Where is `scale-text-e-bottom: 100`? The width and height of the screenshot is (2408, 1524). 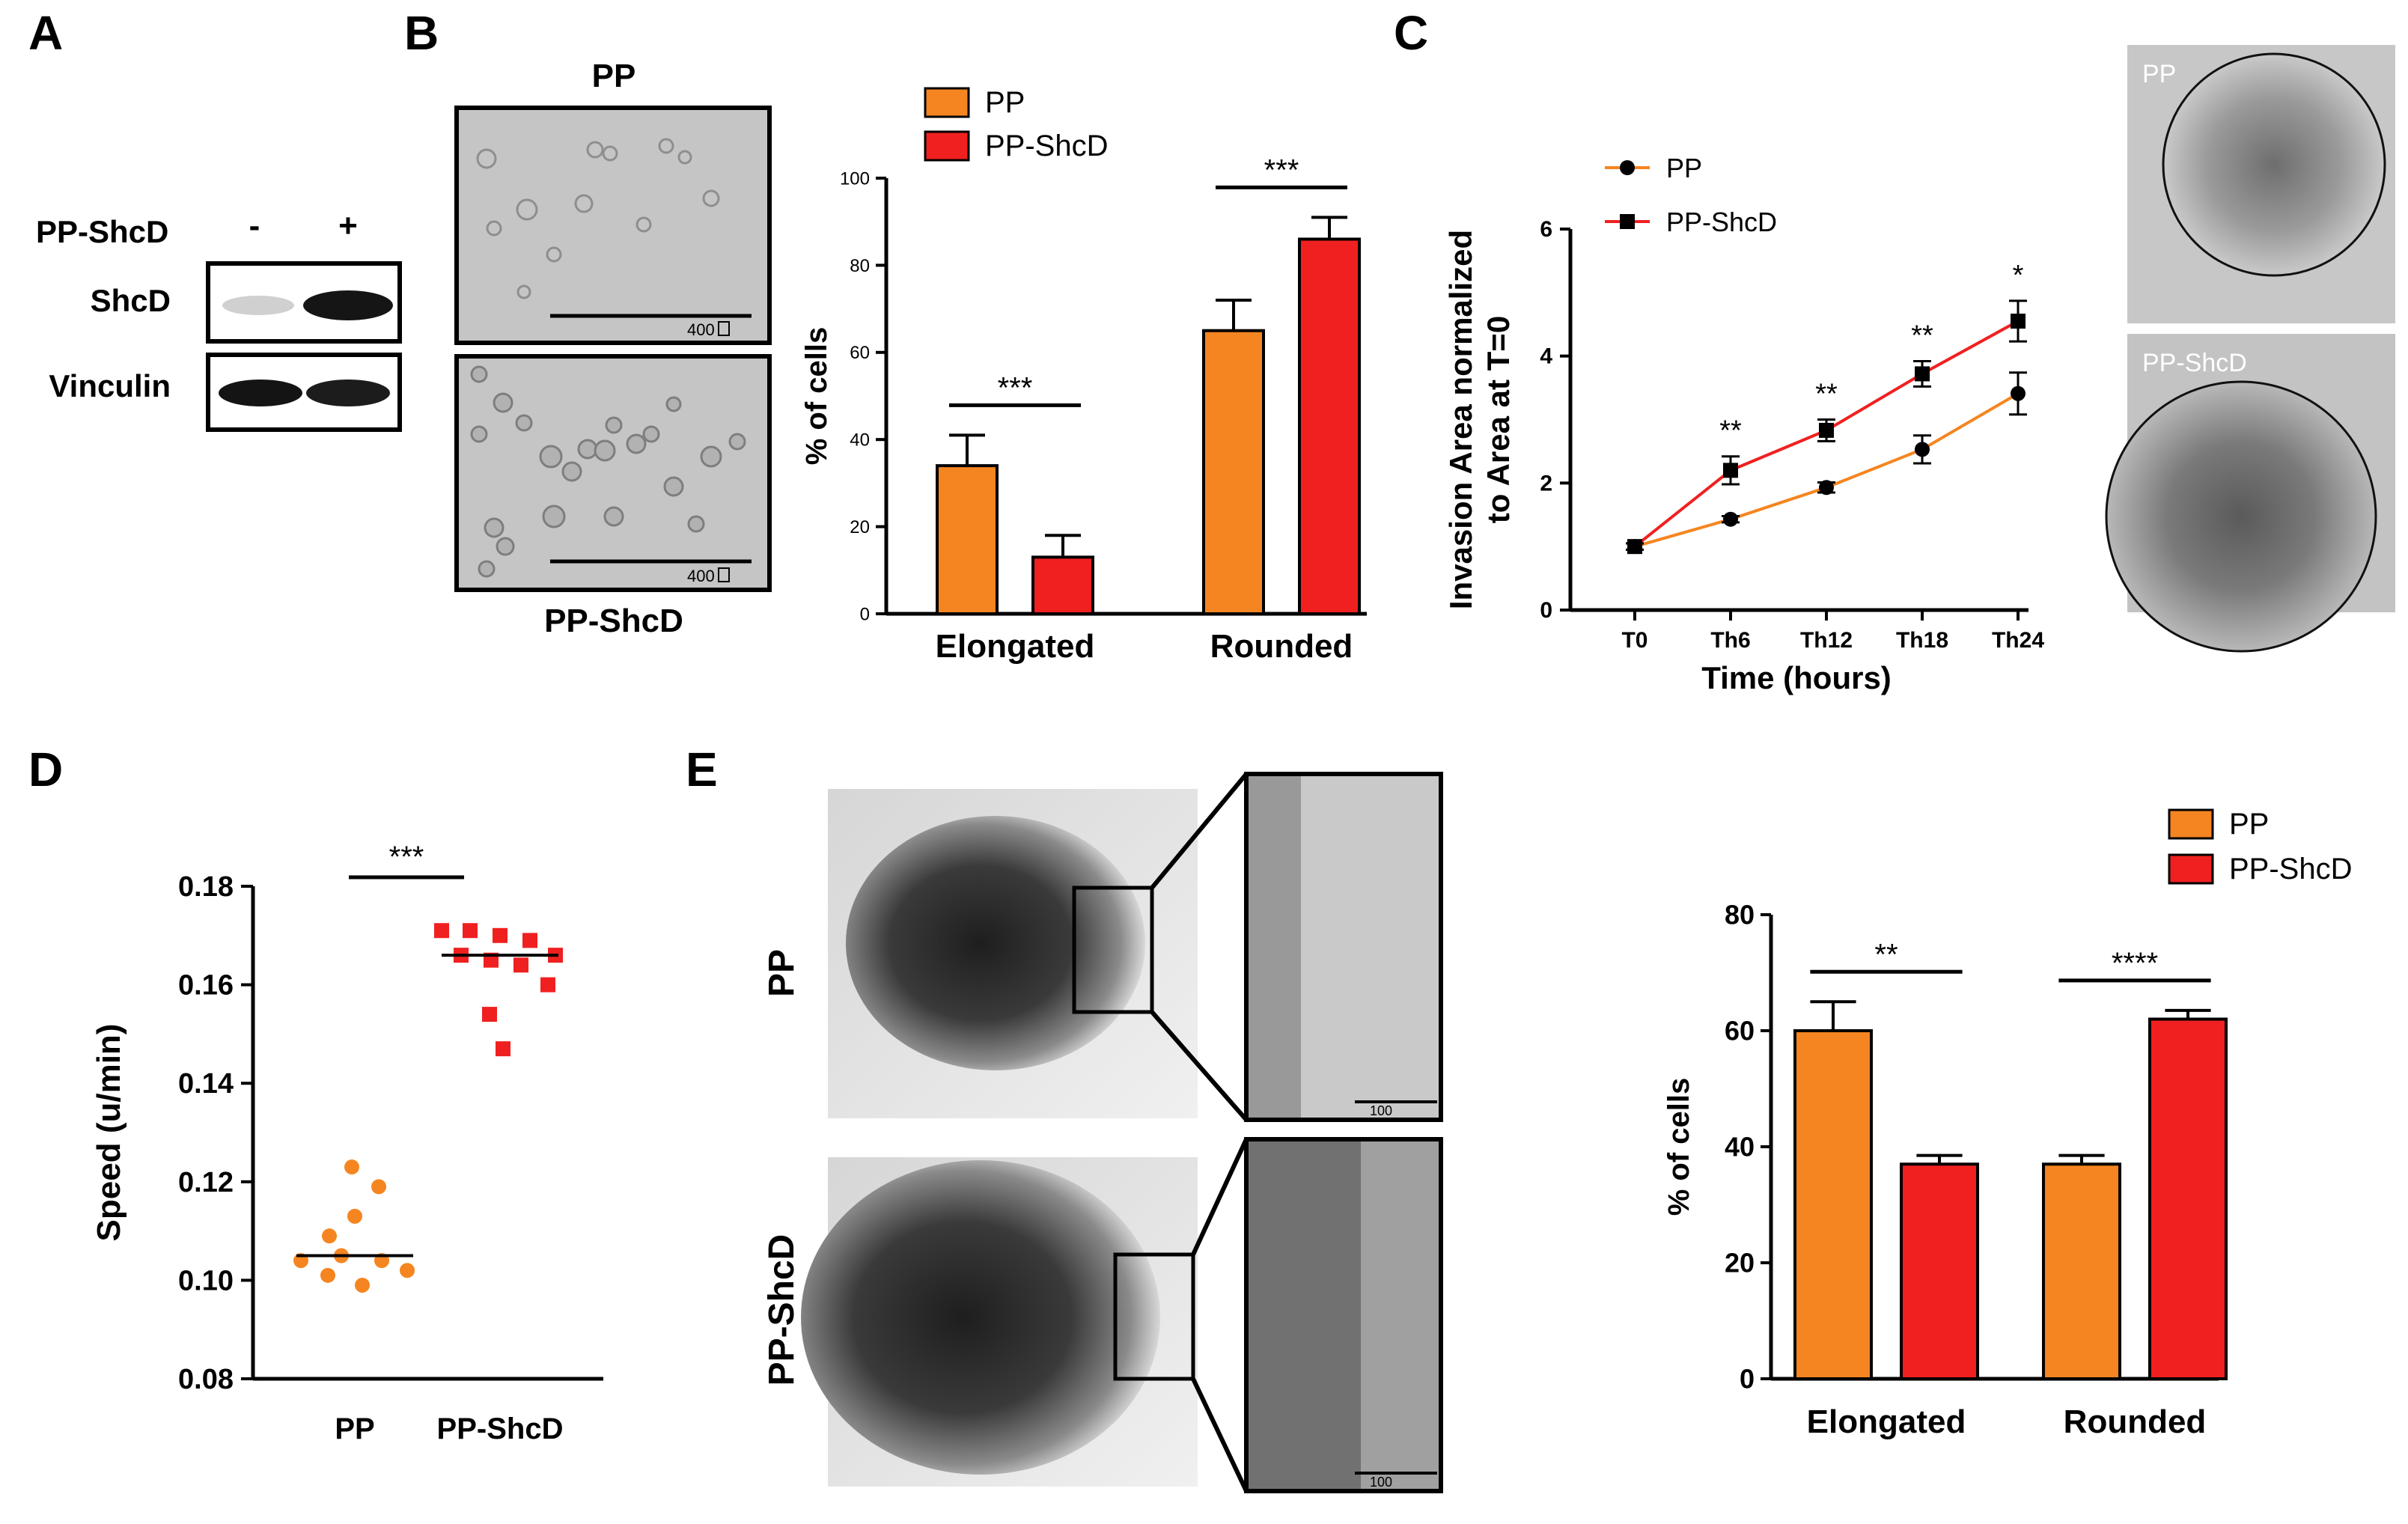 scale-text-e-bottom: 100 is located at coordinates (1381, 1482).